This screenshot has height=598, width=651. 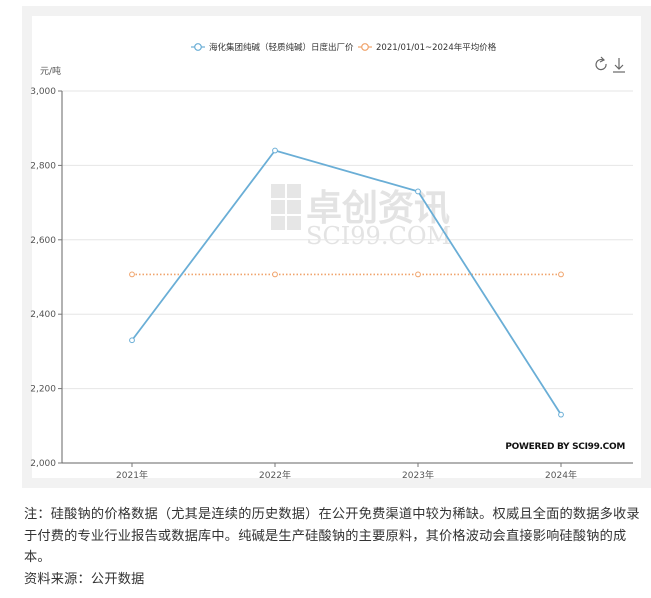 What do you see at coordinates (378, 236) in the screenshot?
I see `watermark-en: SCI99.COM` at bounding box center [378, 236].